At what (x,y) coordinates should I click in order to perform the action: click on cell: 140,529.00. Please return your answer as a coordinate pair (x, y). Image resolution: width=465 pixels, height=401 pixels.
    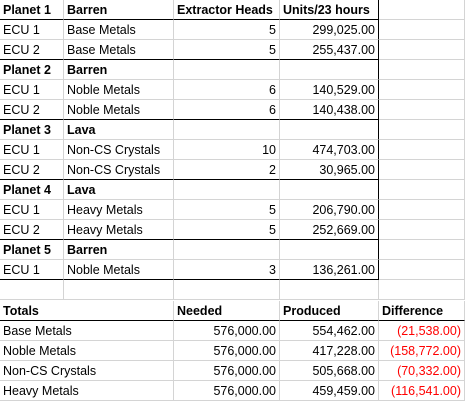
    Looking at the image, I should click on (329, 90).